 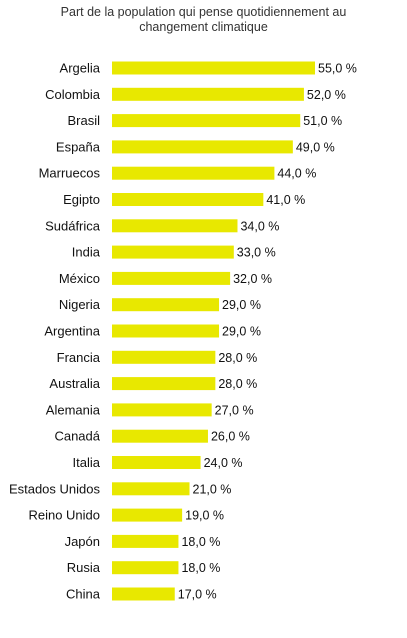 What do you see at coordinates (74, 383) in the screenshot?
I see `category-label: Australia` at bounding box center [74, 383].